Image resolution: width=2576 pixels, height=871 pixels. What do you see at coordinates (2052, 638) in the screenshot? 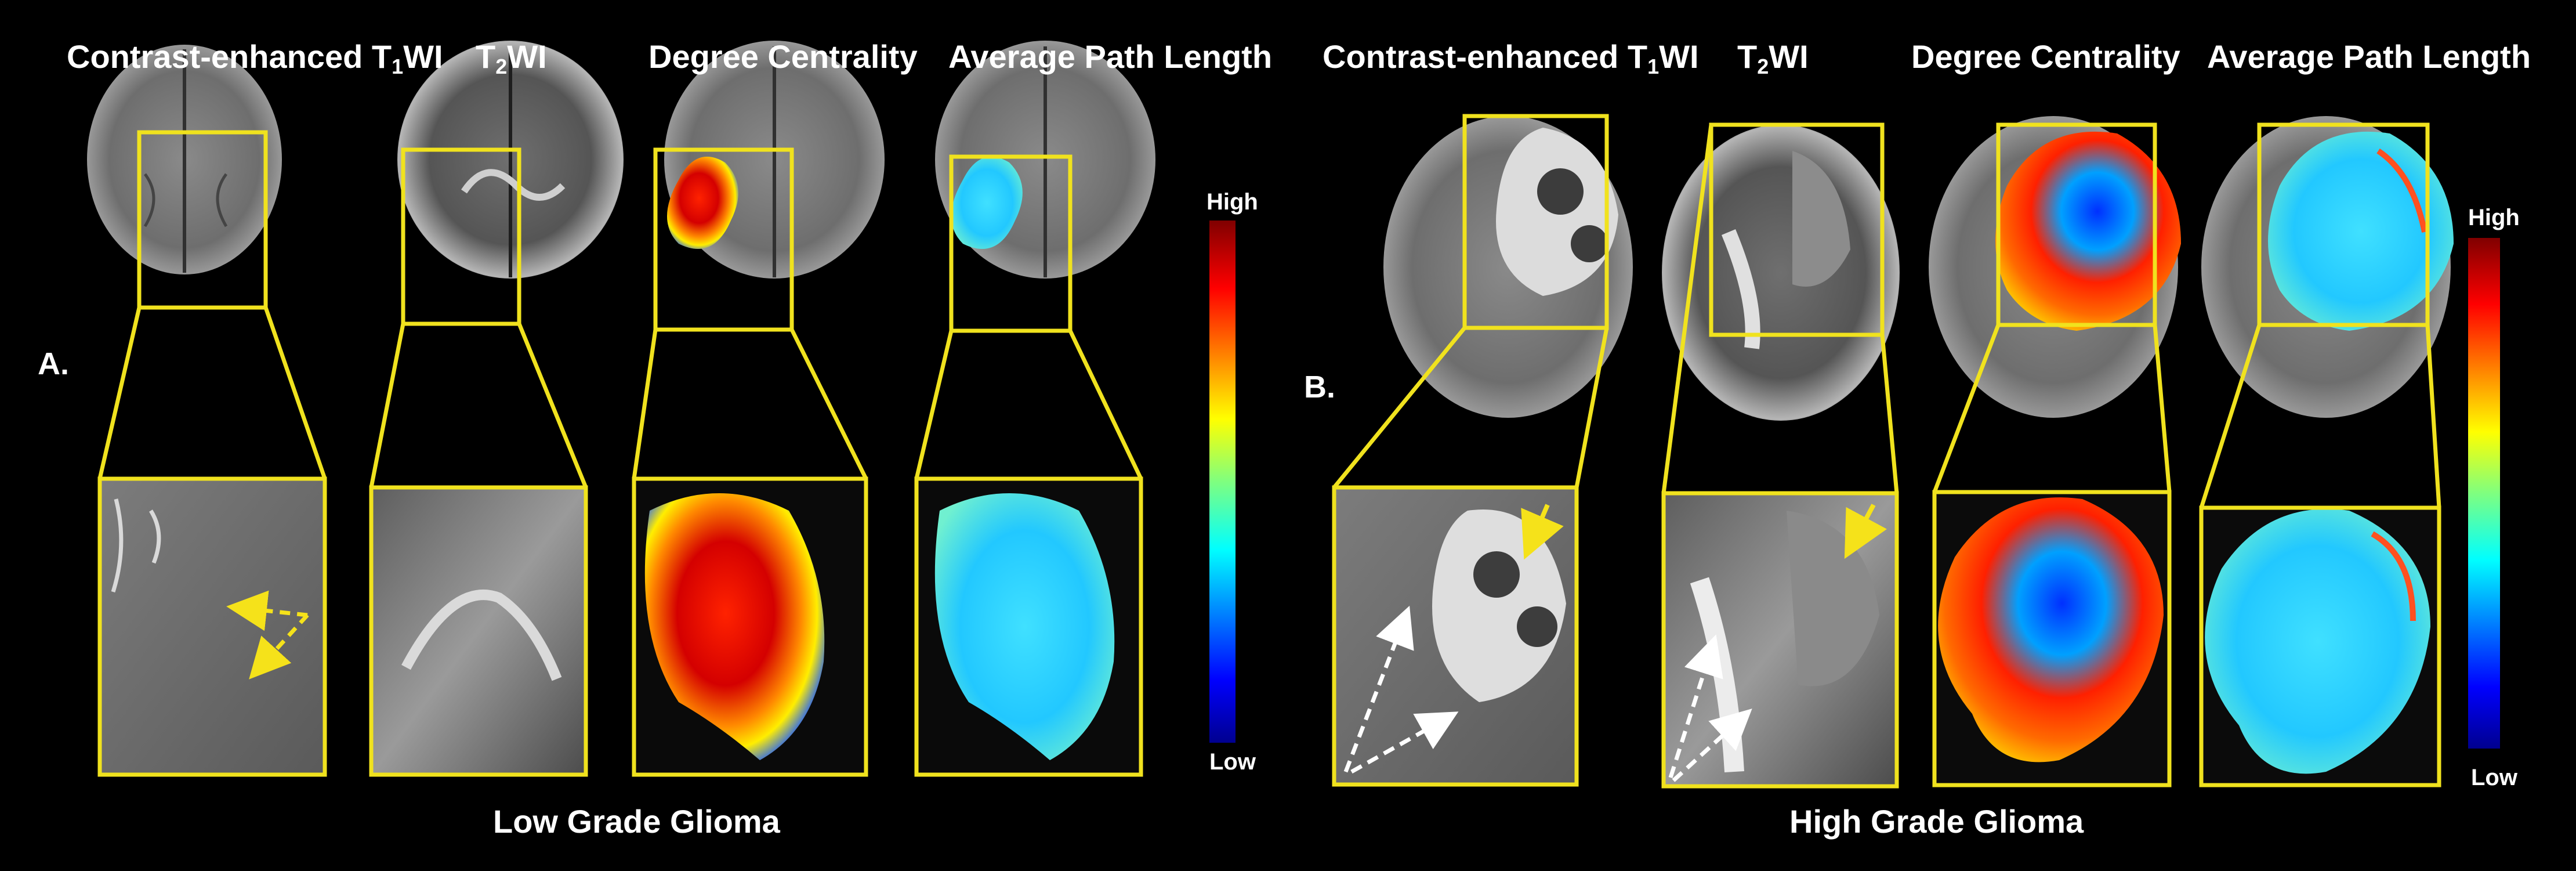
I see `zoom-b-dc` at bounding box center [2052, 638].